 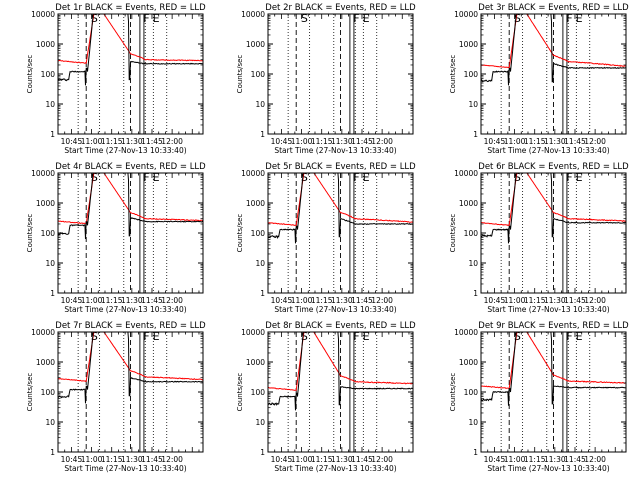 What do you see at coordinates (340, 8) in the screenshot?
I see `panel-title: Det 2r BLACK = Events, RED = LLD` at bounding box center [340, 8].